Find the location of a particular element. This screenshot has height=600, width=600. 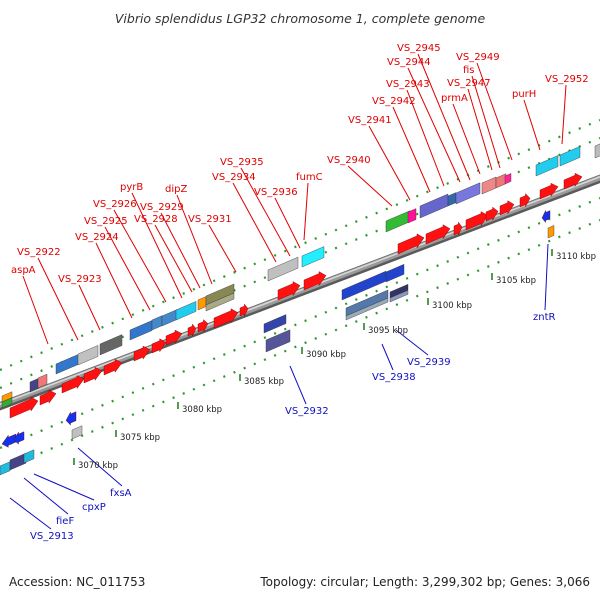

gene-label-fumc: fumC is located at coordinates (309, 177).